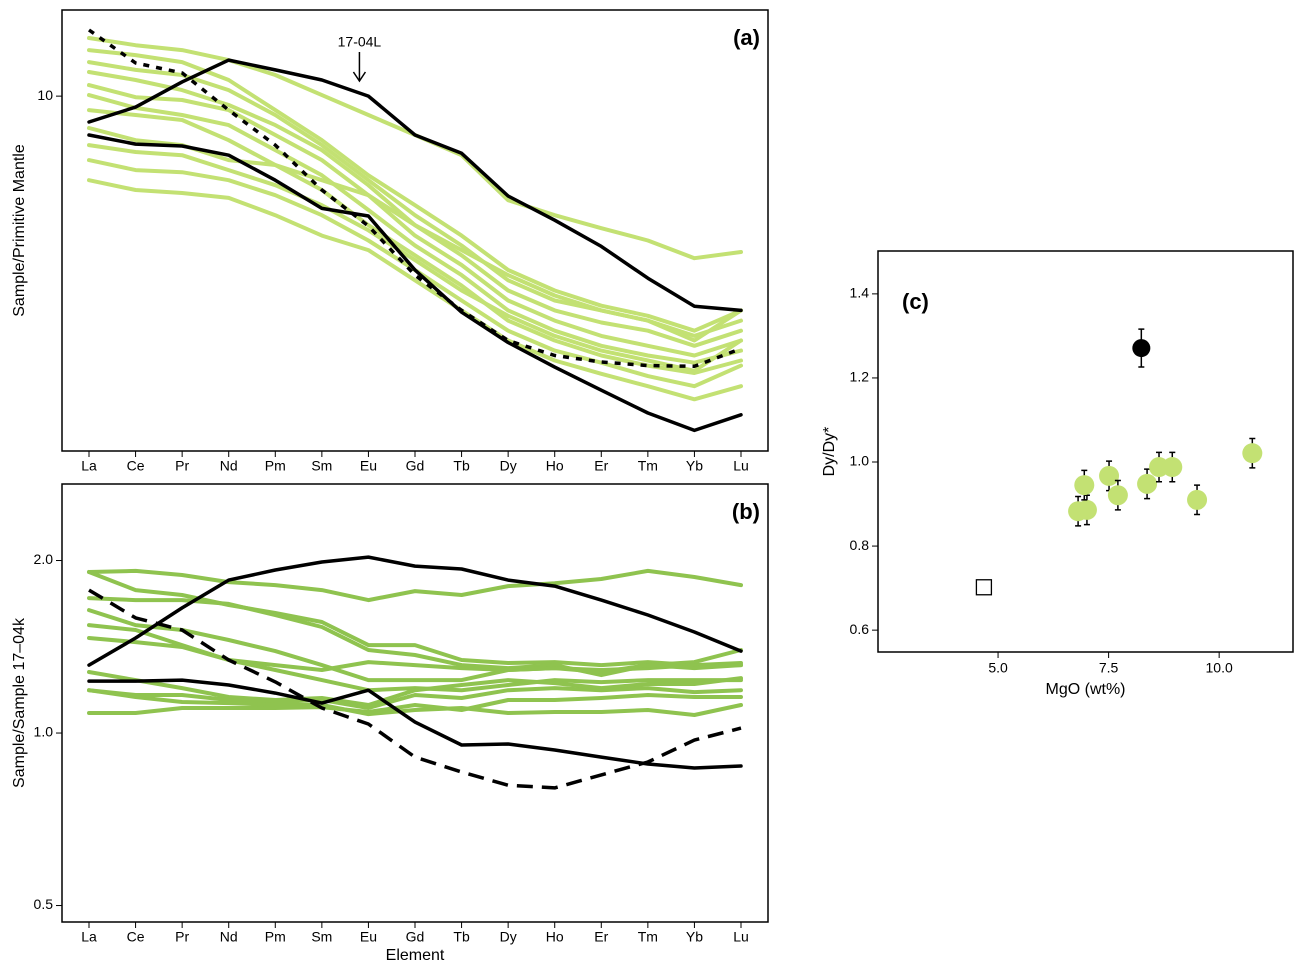  What do you see at coordinates (44, 904) in the screenshot?
I see `y-tick-label: 0.5` at bounding box center [44, 904].